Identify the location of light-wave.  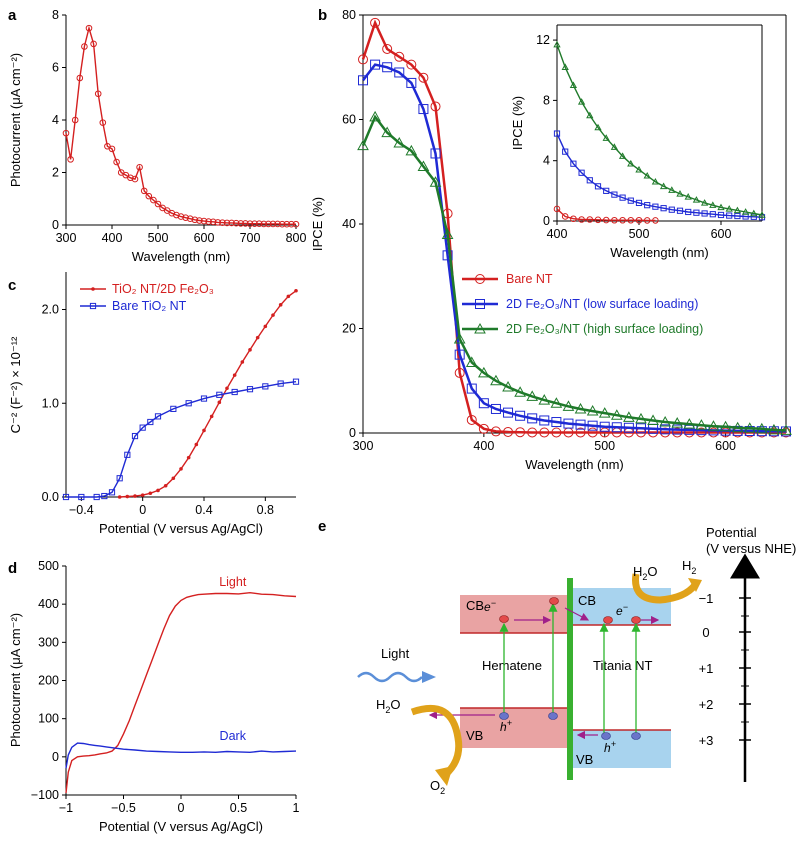
(390, 677).